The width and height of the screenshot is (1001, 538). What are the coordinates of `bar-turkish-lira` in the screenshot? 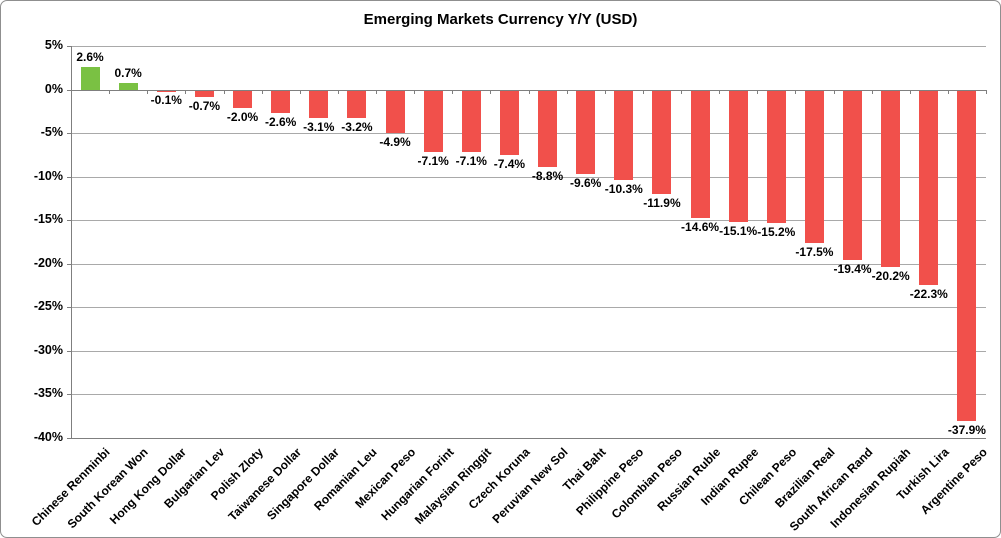 It's located at (929, 187).